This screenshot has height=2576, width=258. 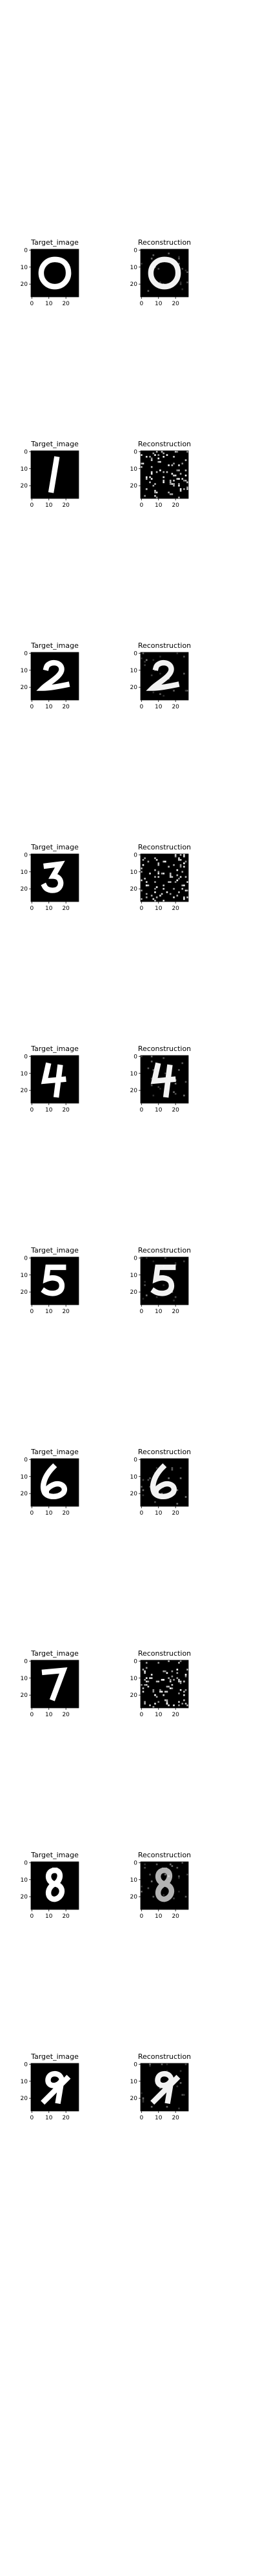 I want to click on target-title: Target_image, so click(x=54, y=645).